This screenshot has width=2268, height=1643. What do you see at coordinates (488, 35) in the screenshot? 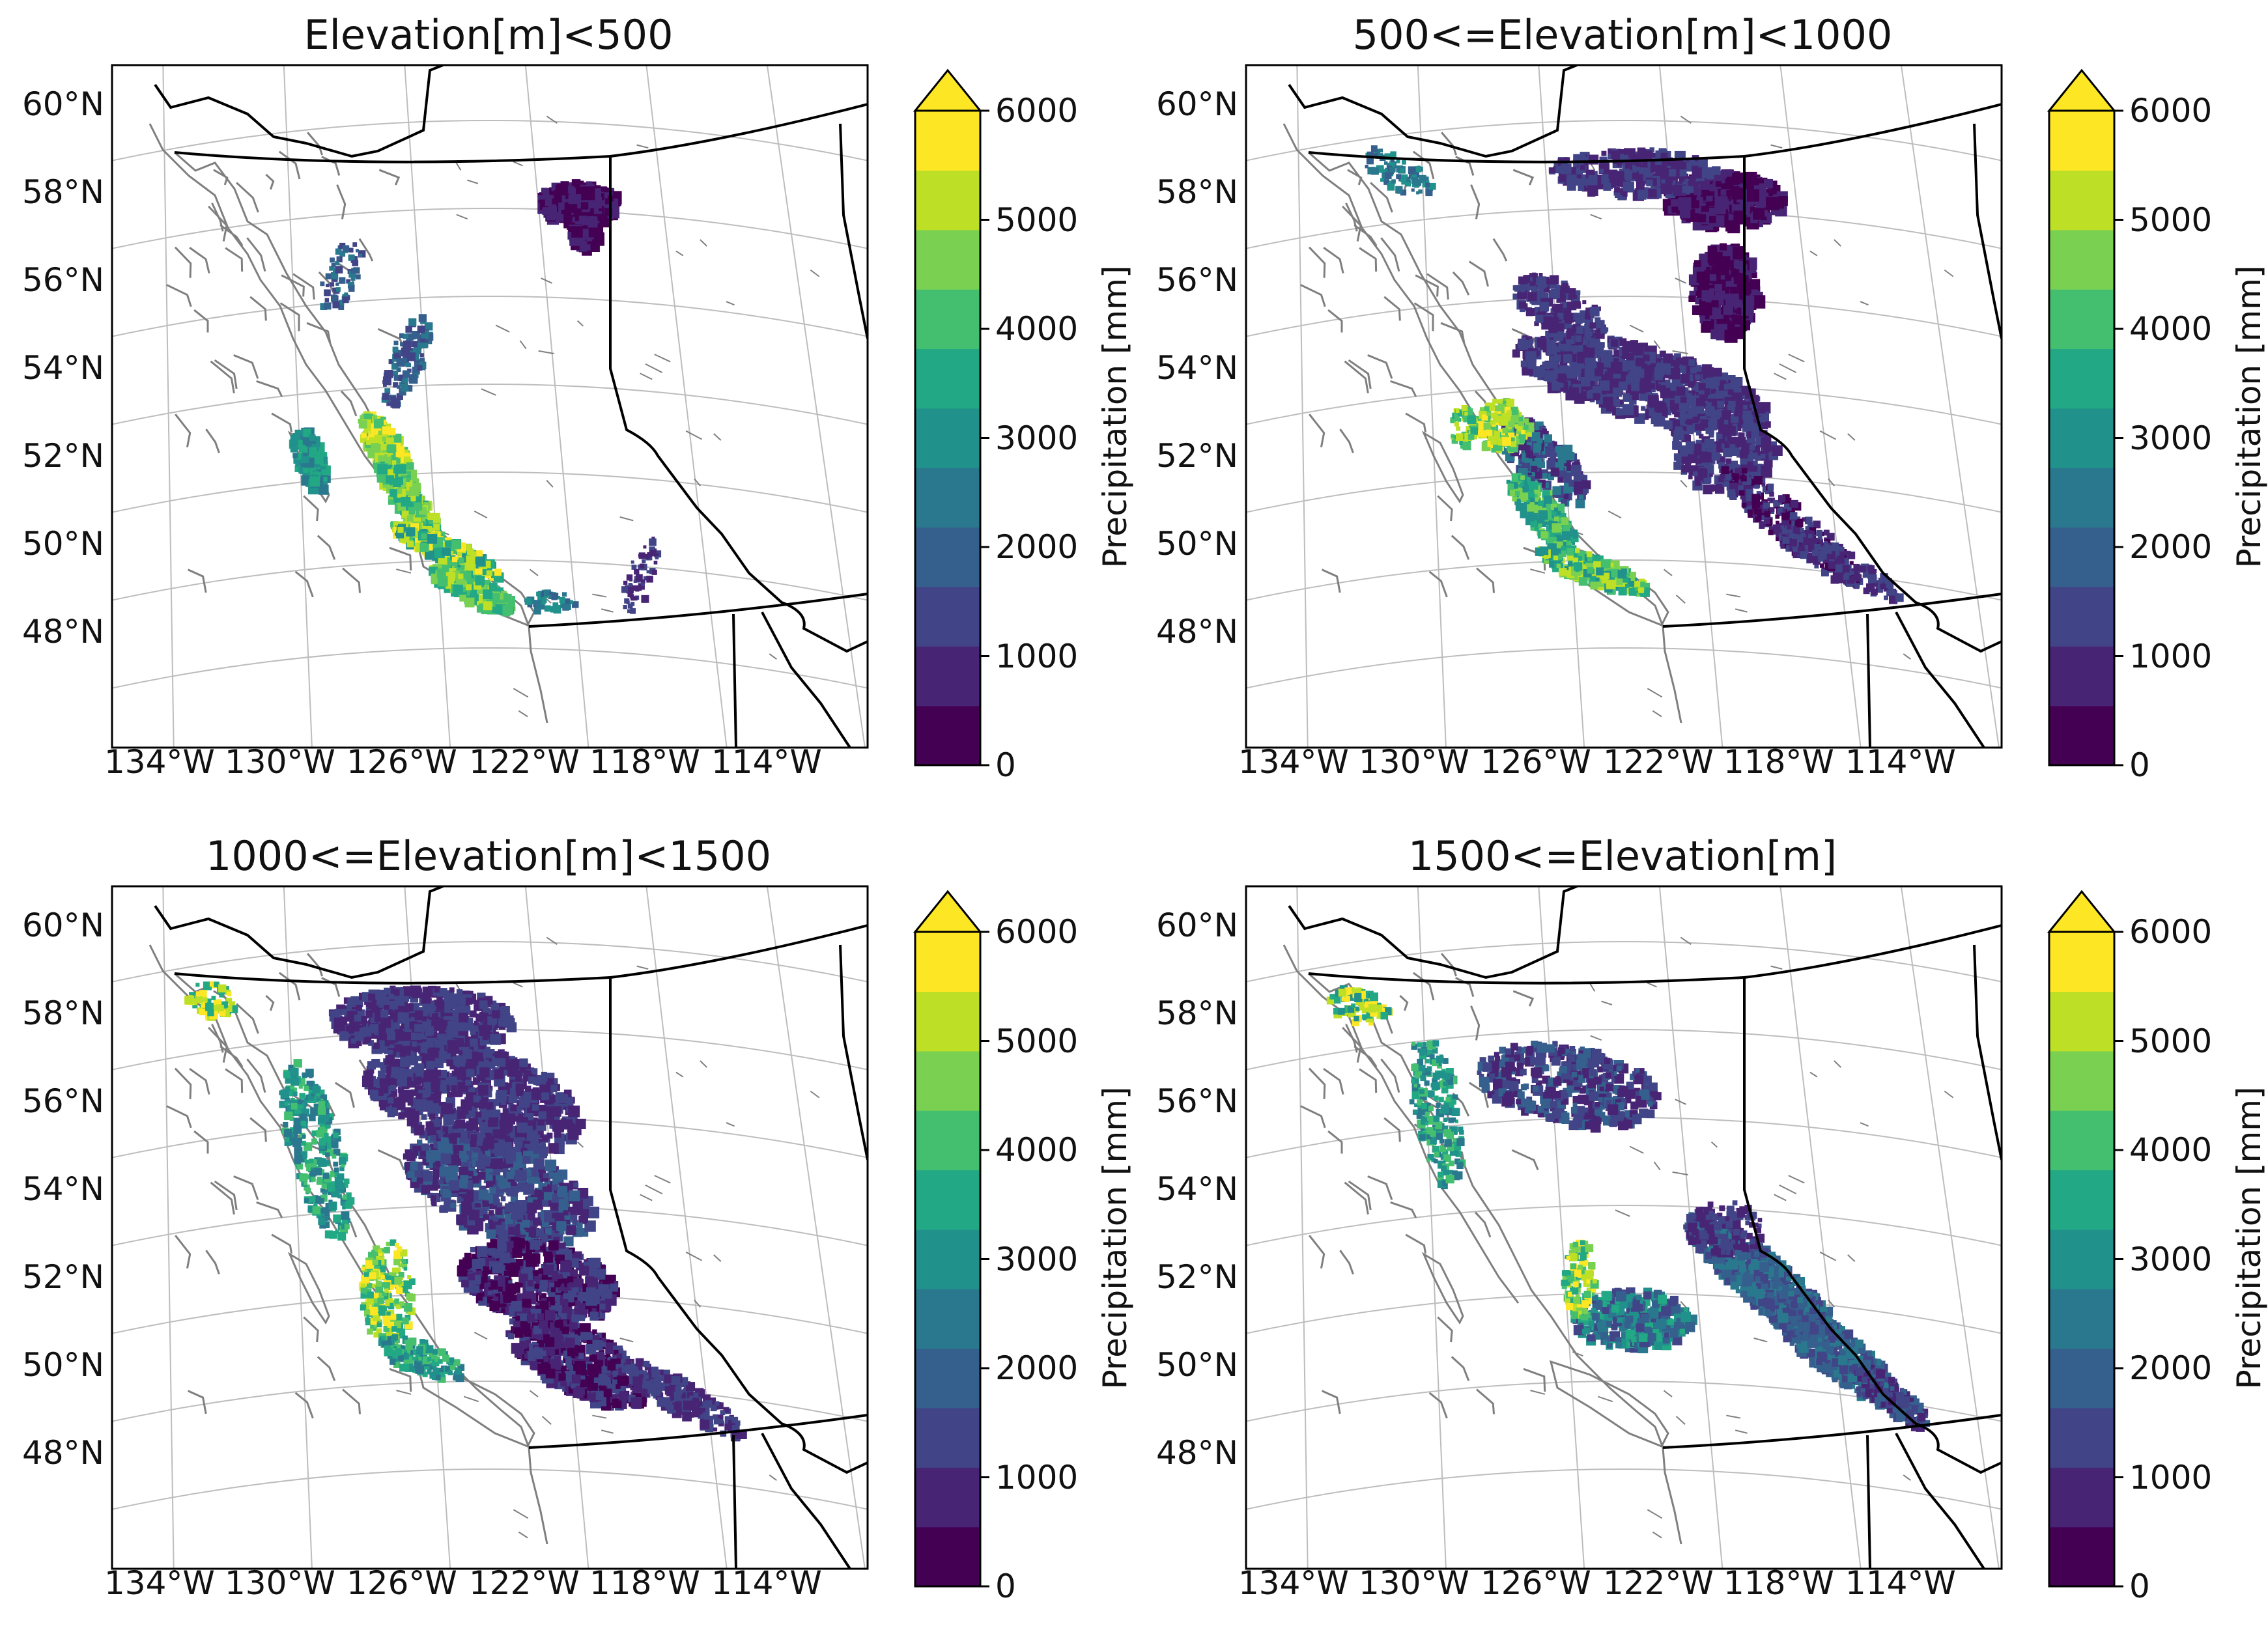
I see `panel-title: Elevation[m]<500` at bounding box center [488, 35].